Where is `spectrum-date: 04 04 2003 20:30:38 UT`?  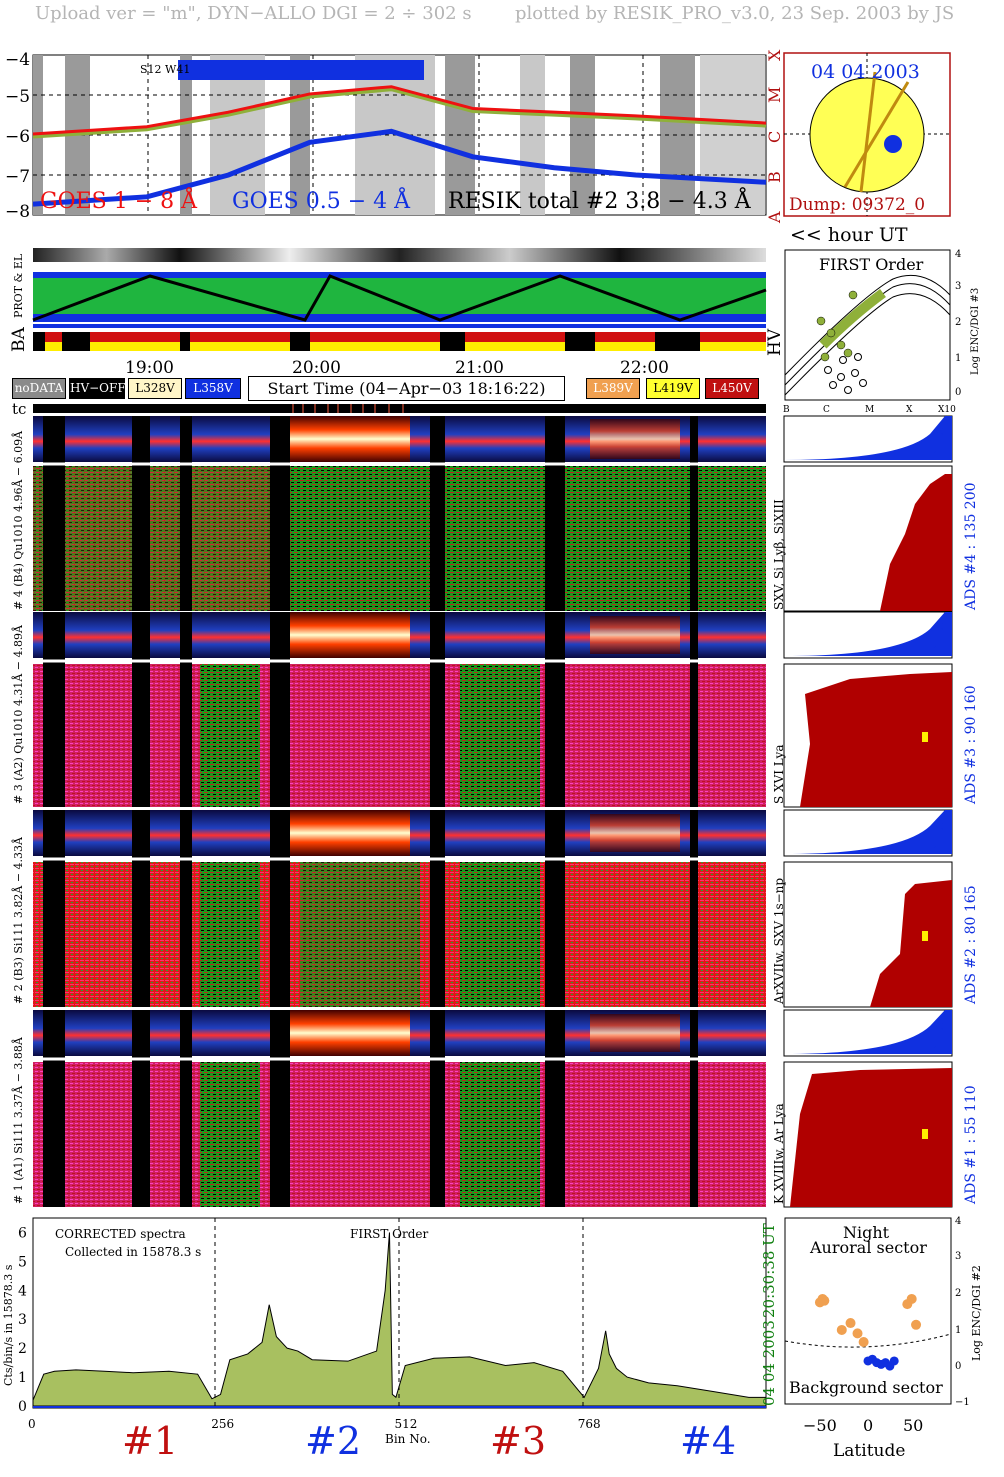
spectrum-date: 04 04 2003 20:30:38 UT is located at coordinates (769, 1314).